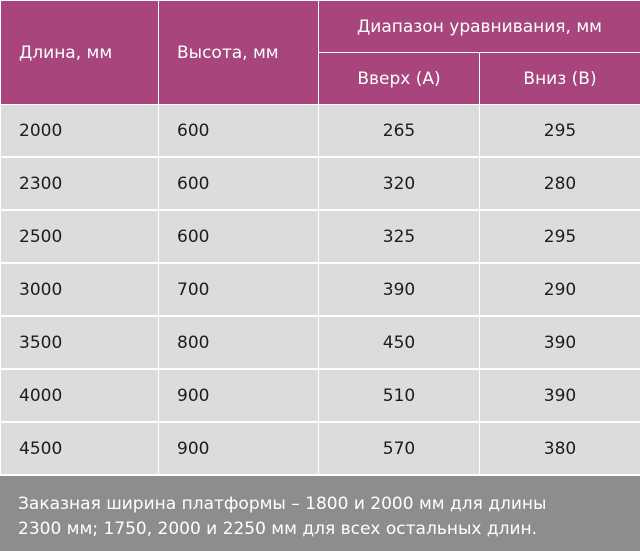 Image resolution: width=640 pixels, height=551 pixels. What do you see at coordinates (399, 448) in the screenshot?
I see `cell-up: 570` at bounding box center [399, 448].